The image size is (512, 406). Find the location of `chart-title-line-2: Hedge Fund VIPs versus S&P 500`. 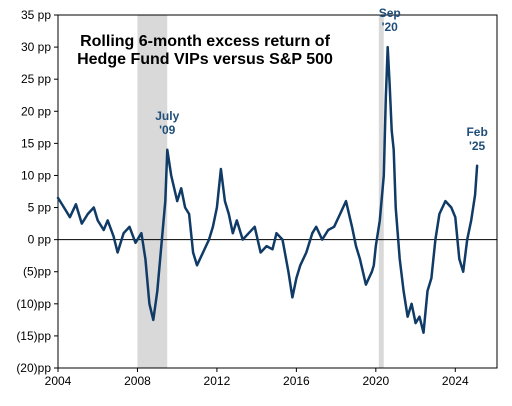

chart-title-line-2: Hedge Fund VIPs versus S&P 500 is located at coordinates (205, 59).